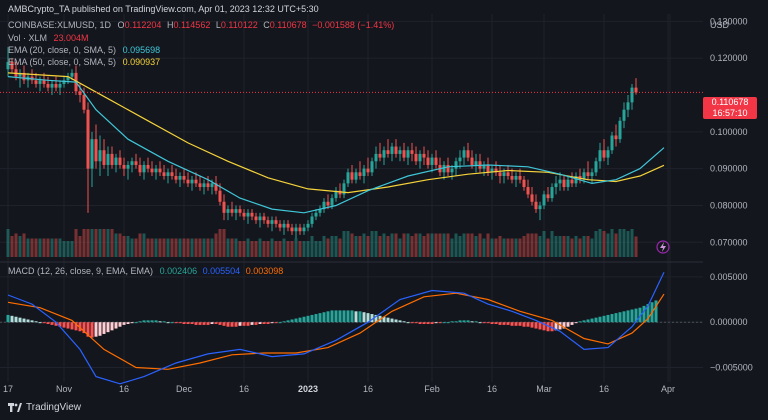  Describe the element at coordinates (731, 368) in the screenshot. I see `macd-tick-label: −0.005000` at that location.